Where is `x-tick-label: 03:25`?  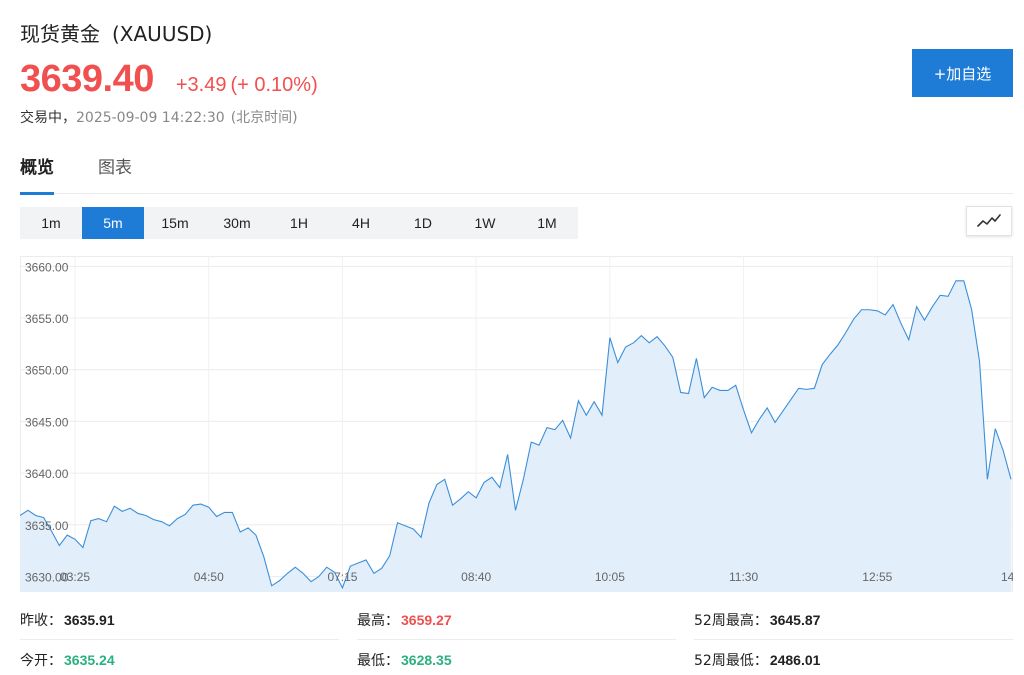
x-tick-label: 03:25 is located at coordinates (75, 577).